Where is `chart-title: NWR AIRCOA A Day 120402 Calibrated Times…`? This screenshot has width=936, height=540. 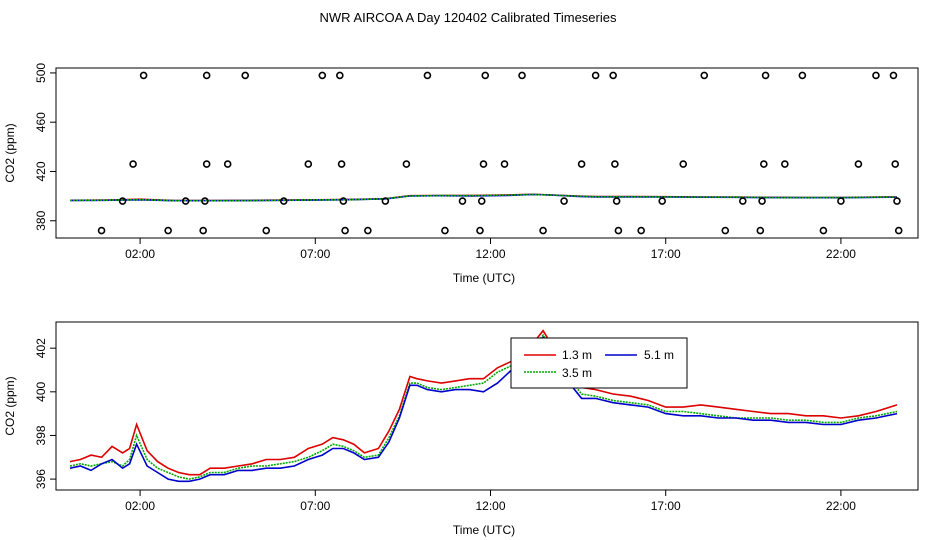 chart-title: NWR AIRCOA A Day 120402 Calibrated Times… is located at coordinates (468, 17).